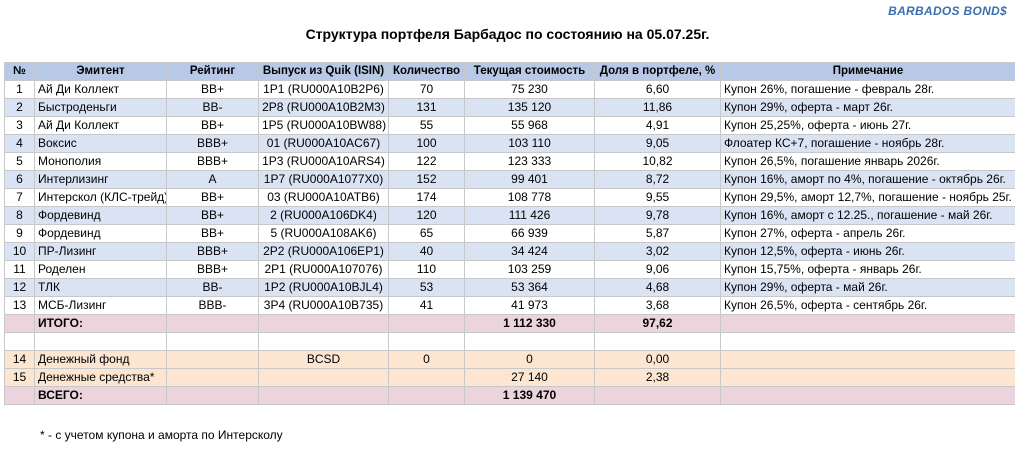  What do you see at coordinates (529, 359) in the screenshot?
I see `value-cell: 0` at bounding box center [529, 359].